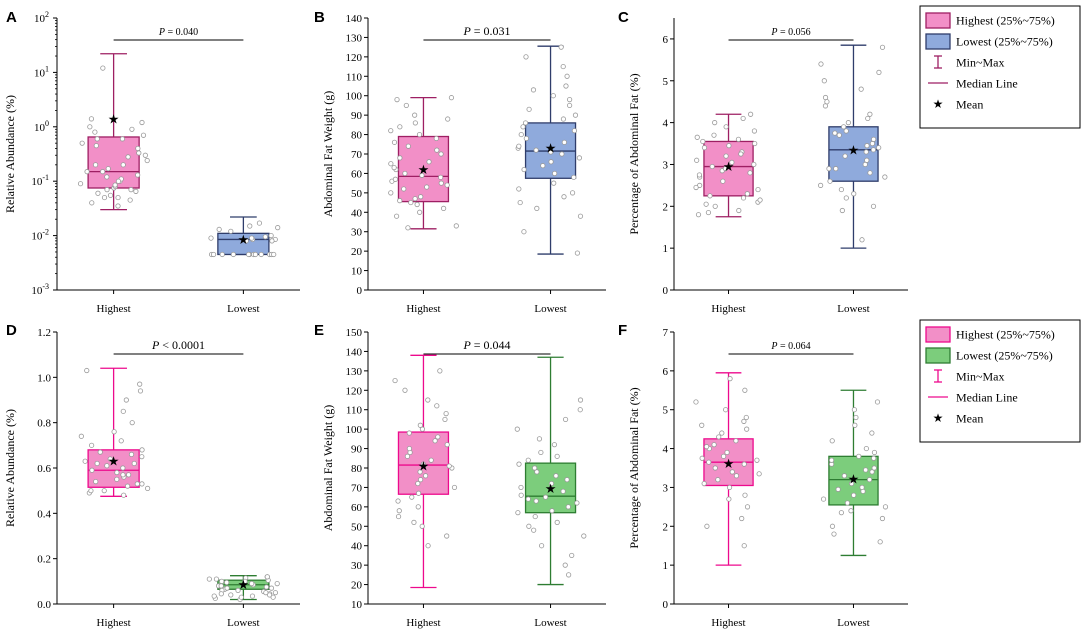  Describe the element at coordinates (114, 309) in the screenshot. I see `x-category-label: Highest` at that location.